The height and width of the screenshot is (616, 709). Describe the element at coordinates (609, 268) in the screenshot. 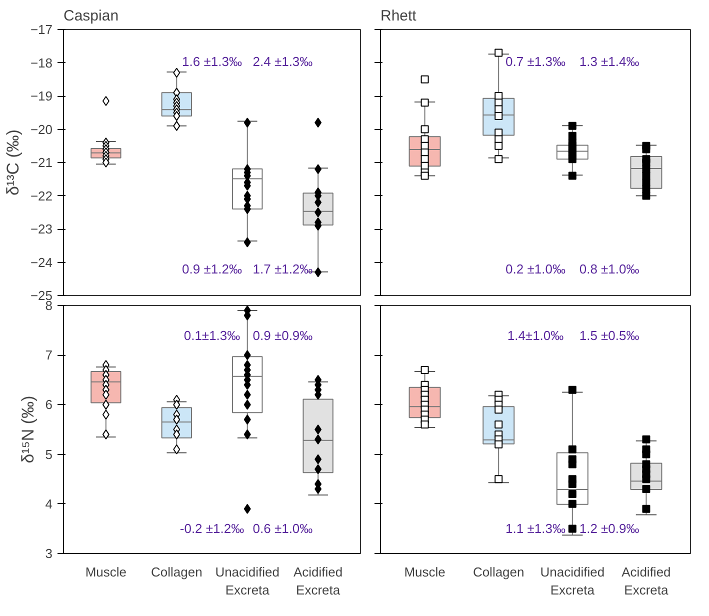

I see `annotation: 0.8 ±1.0‰` at that location.